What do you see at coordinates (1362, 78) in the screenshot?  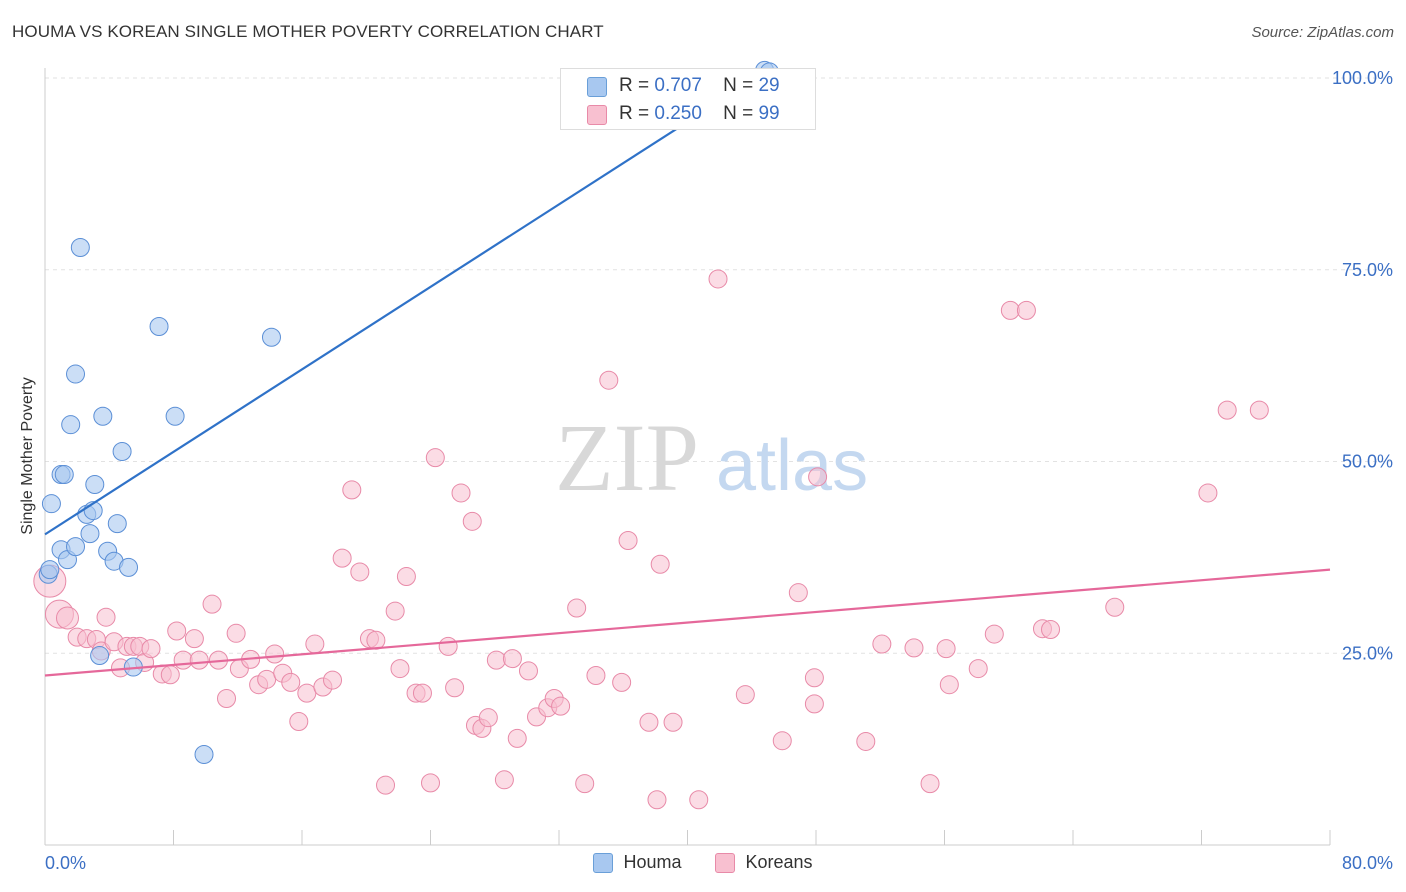 I see `y-tick-label: 100.0%` at bounding box center [1362, 78].